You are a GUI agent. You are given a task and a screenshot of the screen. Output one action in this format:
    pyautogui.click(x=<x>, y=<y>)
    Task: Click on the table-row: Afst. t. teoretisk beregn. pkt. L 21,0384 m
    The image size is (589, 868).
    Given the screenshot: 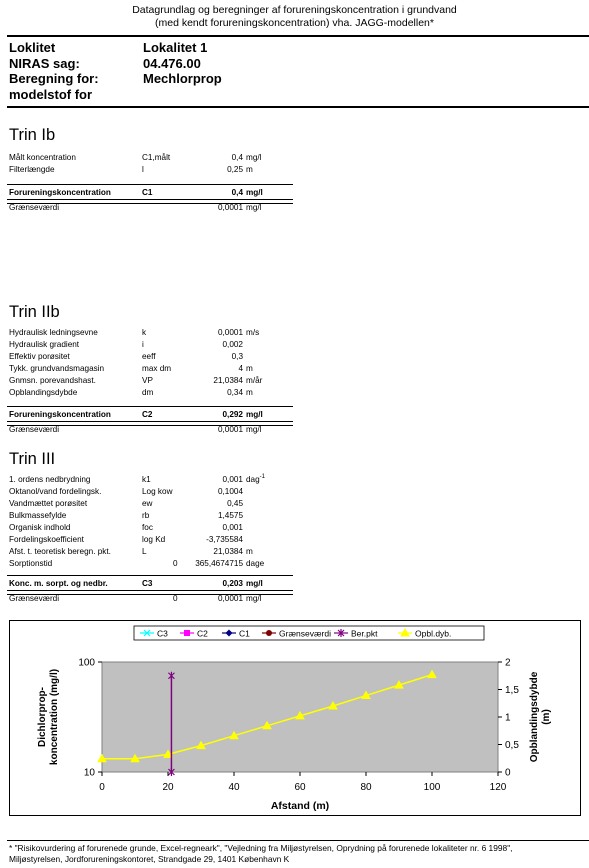 What is the action you would take?
    pyautogui.click(x=152, y=552)
    